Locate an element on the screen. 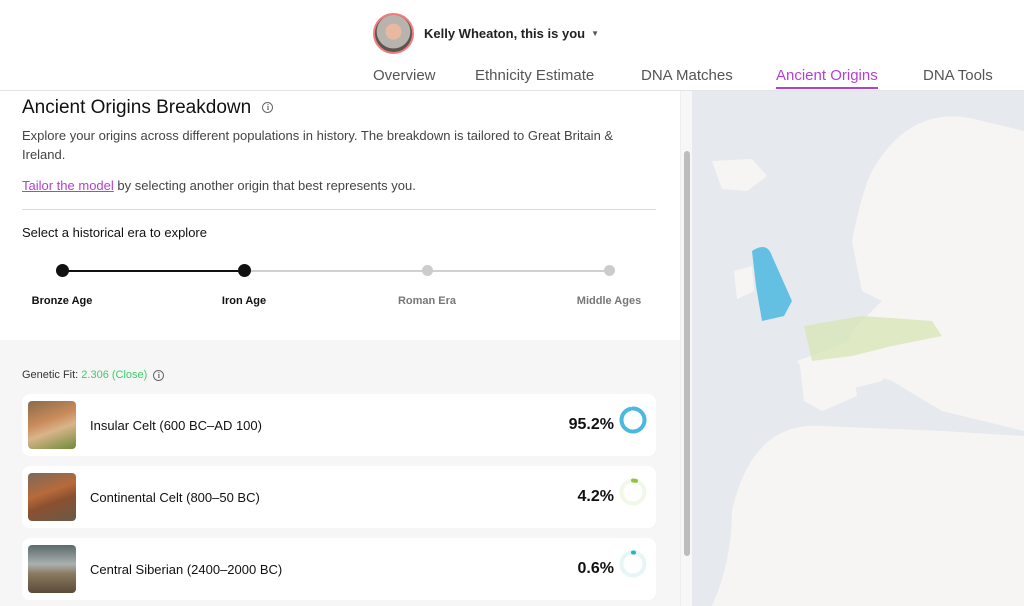  user-menu: Kelly Wheaton, this is you ▼ is located at coordinates (511, 33).